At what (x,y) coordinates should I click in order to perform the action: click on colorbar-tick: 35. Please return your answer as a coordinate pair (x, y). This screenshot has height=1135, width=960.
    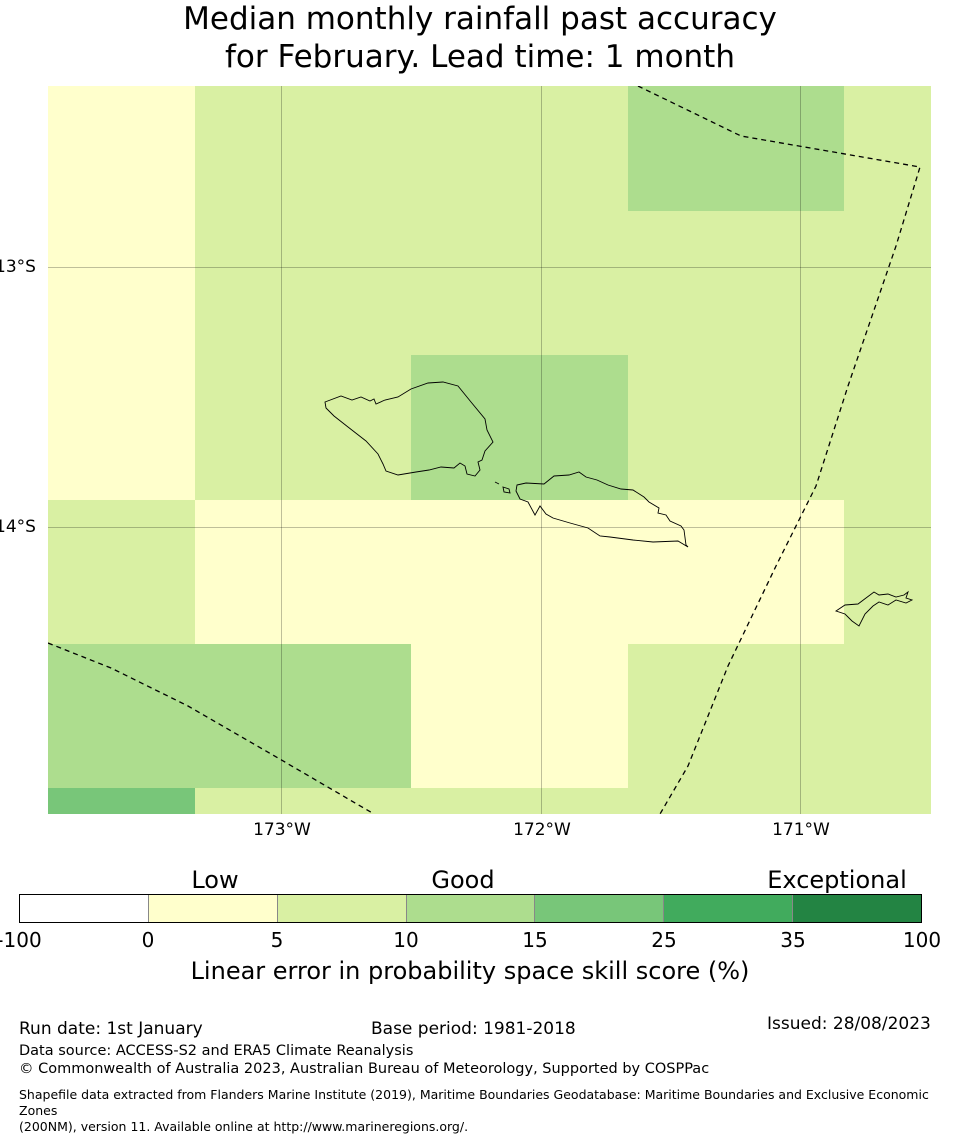
    Looking at the image, I should click on (793, 940).